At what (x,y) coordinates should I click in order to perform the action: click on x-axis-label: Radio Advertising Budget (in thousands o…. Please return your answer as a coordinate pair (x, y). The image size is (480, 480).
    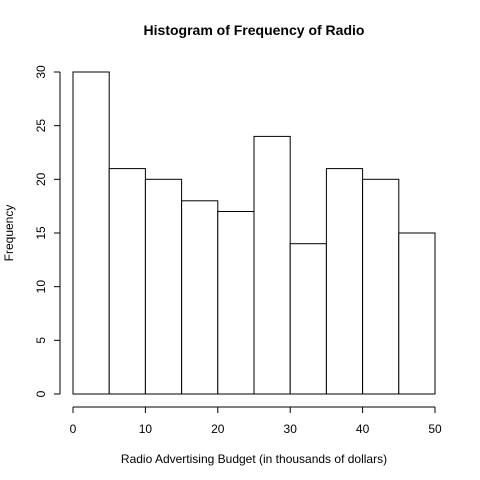
    Looking at the image, I should click on (254, 459).